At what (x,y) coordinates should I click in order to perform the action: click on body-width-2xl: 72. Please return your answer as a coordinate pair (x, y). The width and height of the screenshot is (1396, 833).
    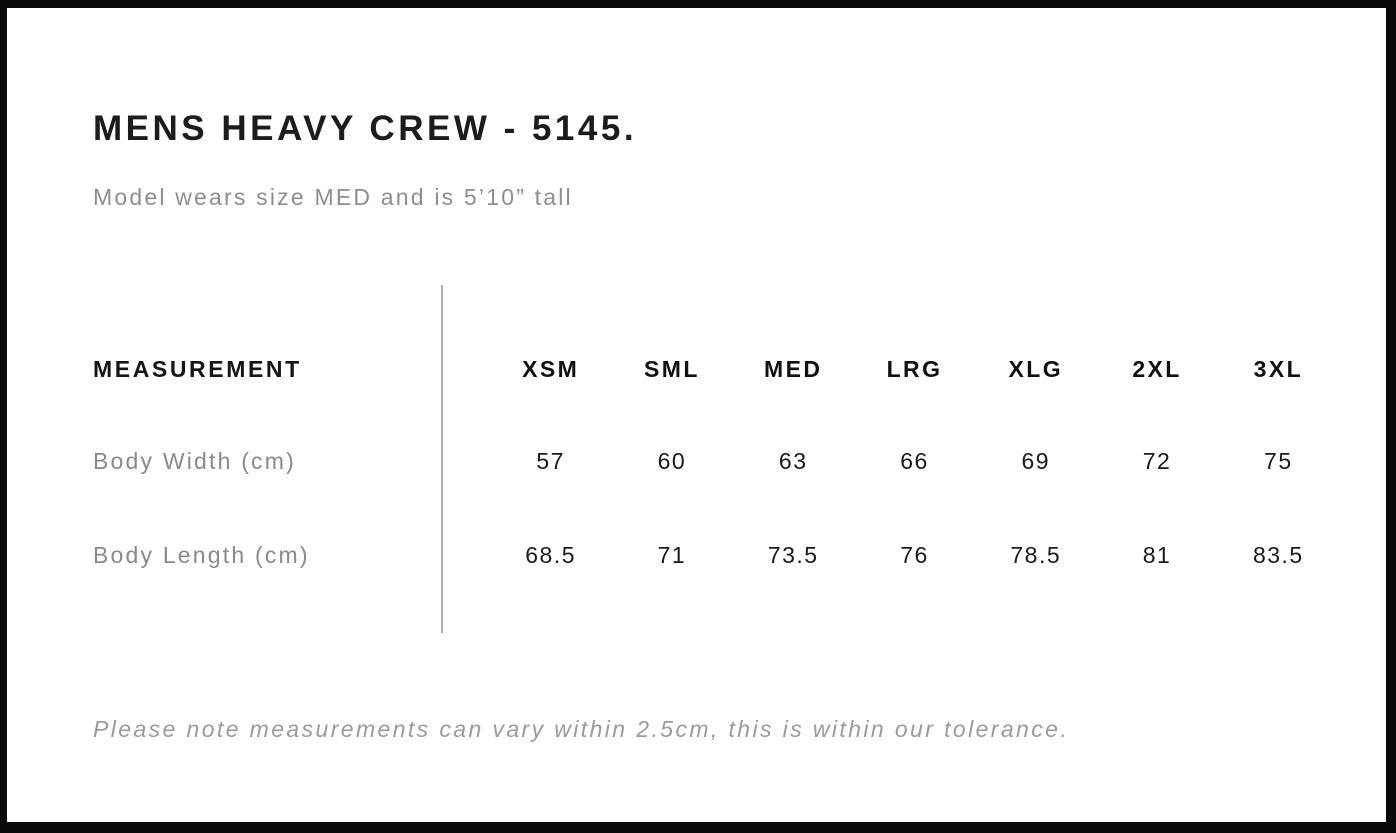
    Looking at the image, I should click on (1157, 461).